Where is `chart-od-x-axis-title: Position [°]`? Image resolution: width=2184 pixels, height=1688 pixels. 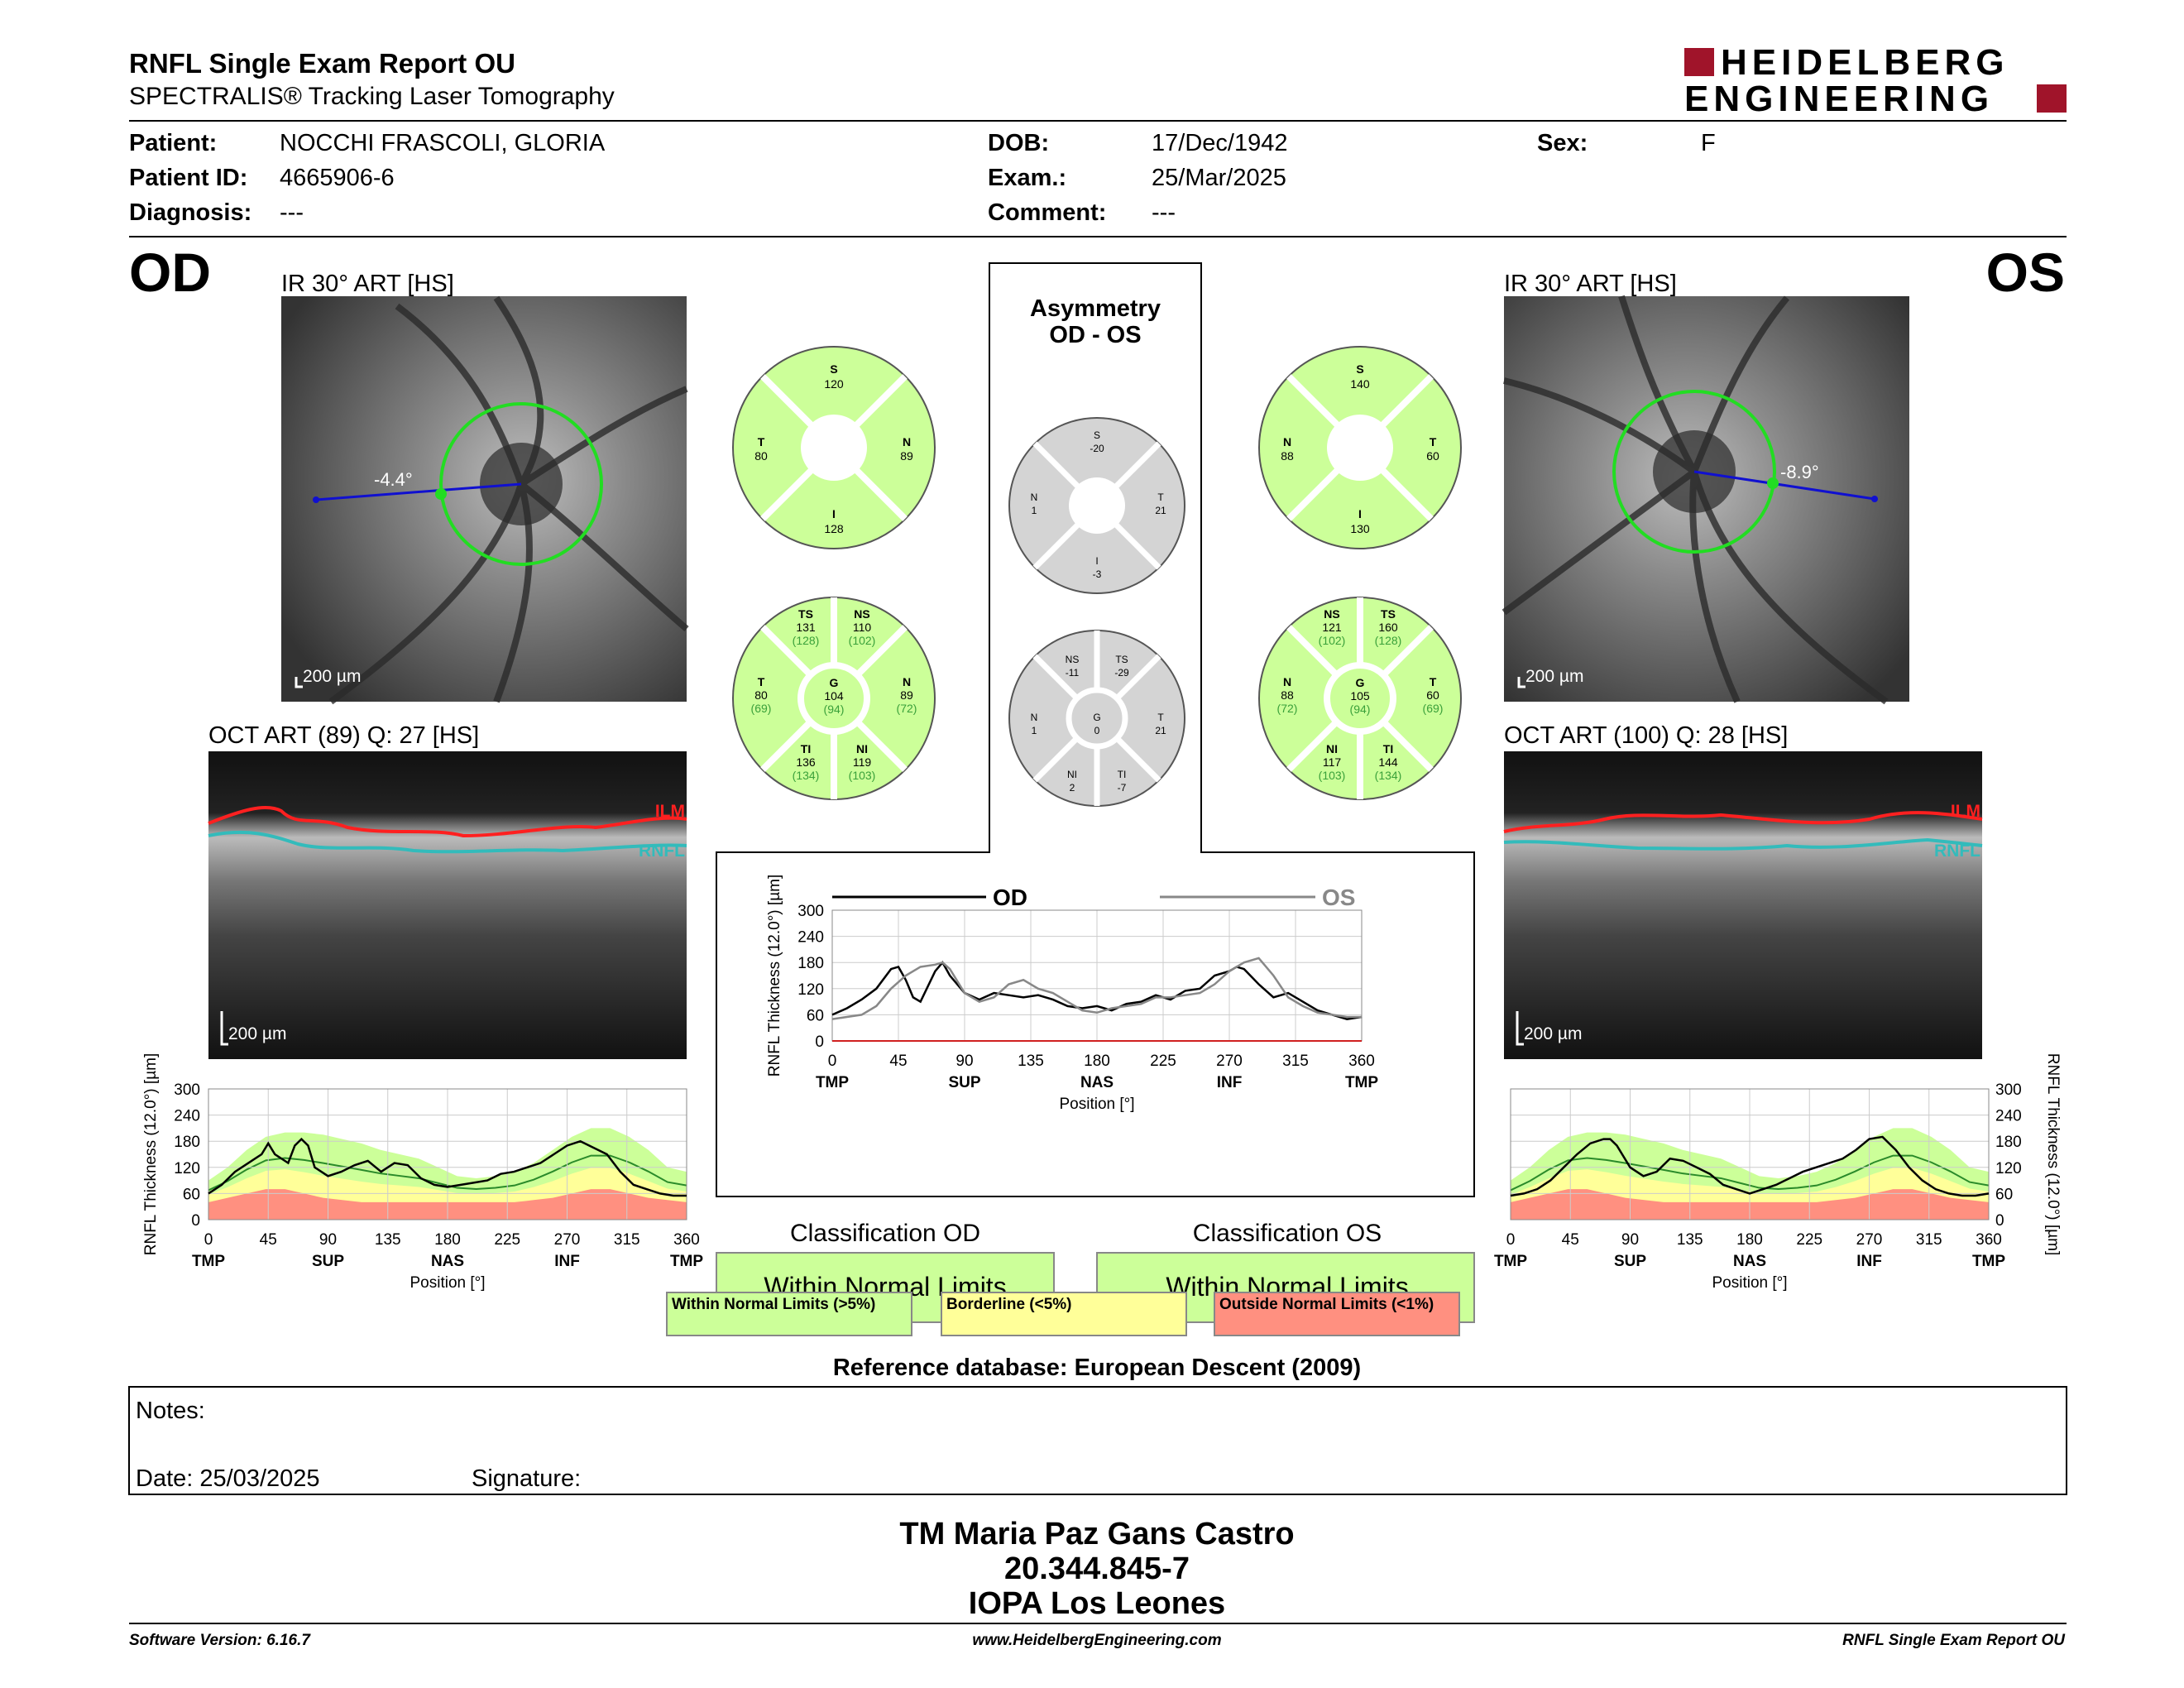 chart-od-x-axis-title: Position [°] is located at coordinates (447, 1283).